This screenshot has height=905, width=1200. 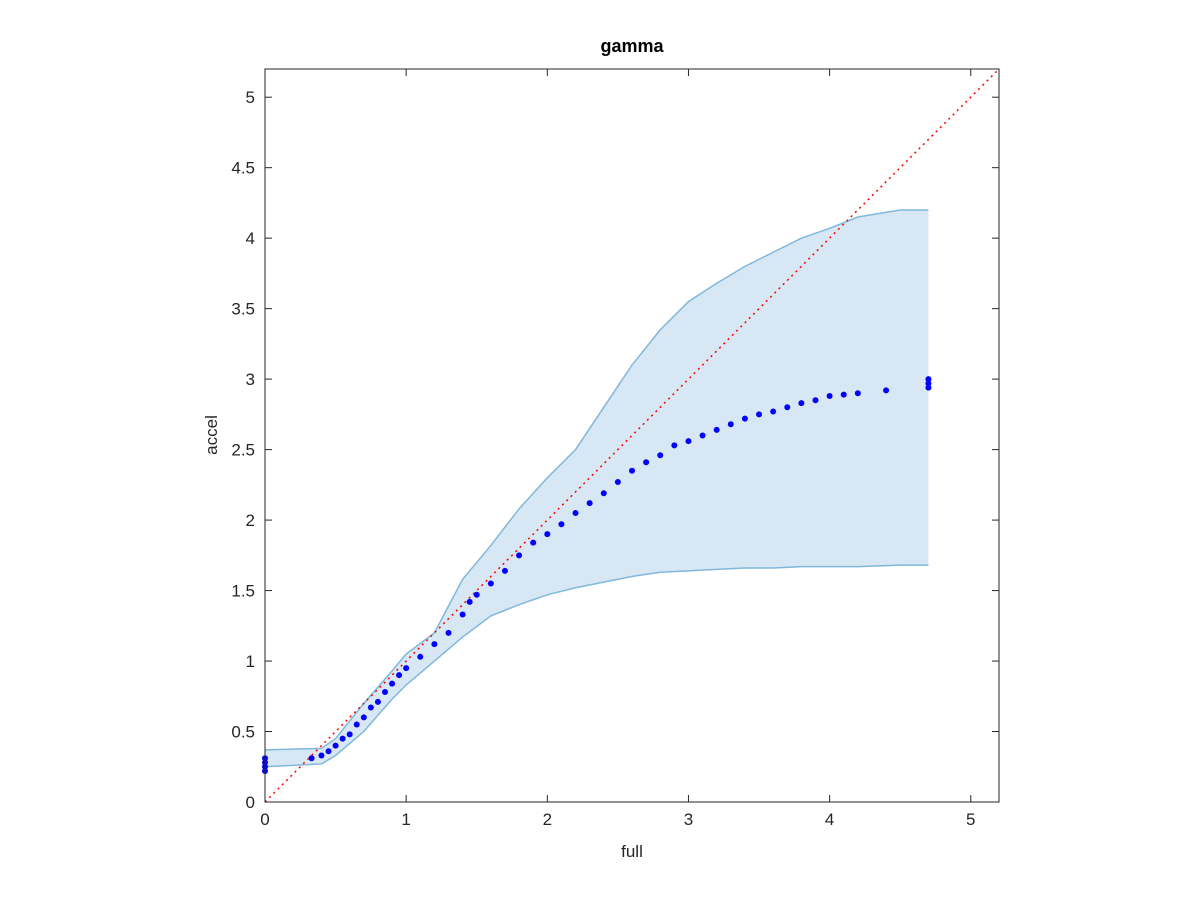 I want to click on x-tick-label: 1, so click(x=405, y=819).